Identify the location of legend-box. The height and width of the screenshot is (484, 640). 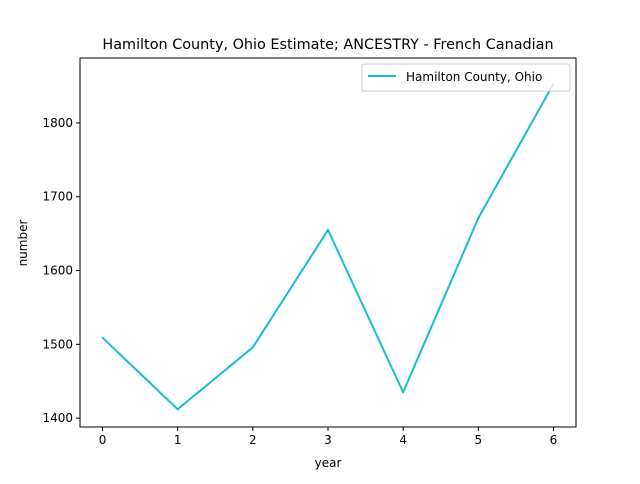
(466, 77).